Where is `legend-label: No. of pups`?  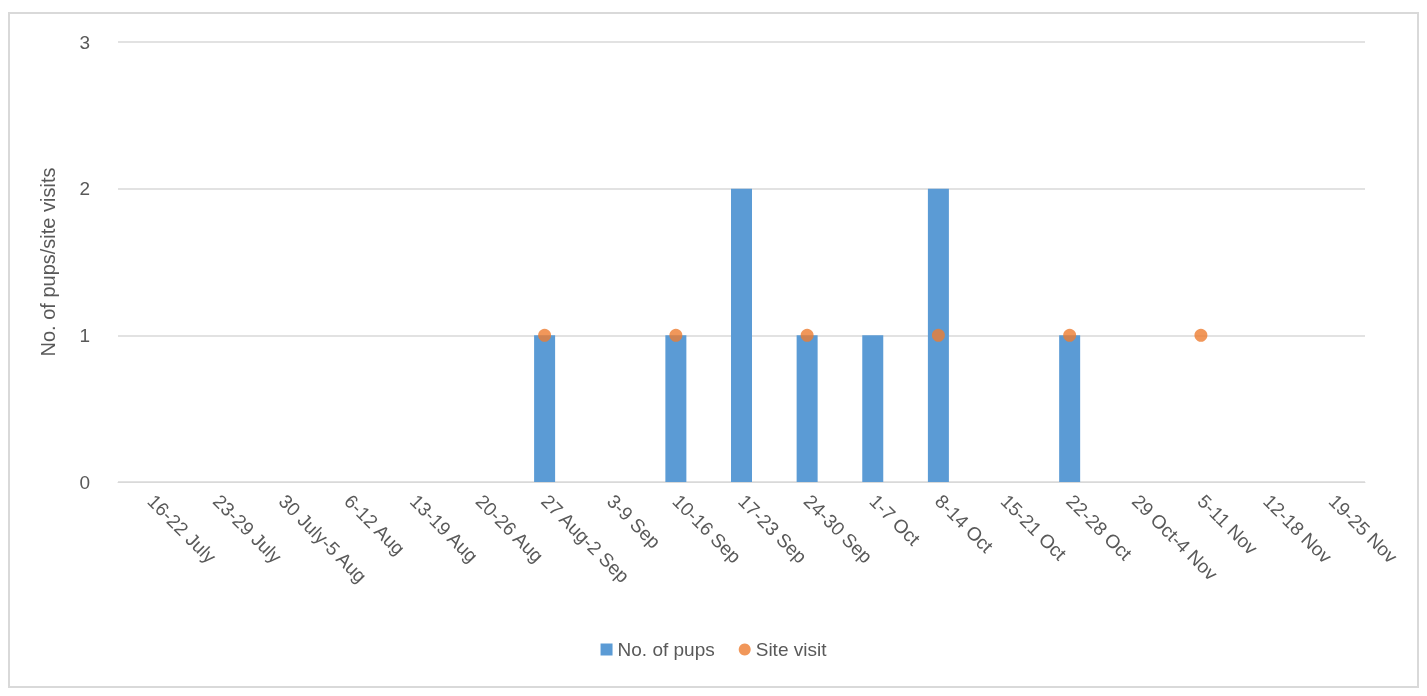 legend-label: No. of pups is located at coordinates (666, 649).